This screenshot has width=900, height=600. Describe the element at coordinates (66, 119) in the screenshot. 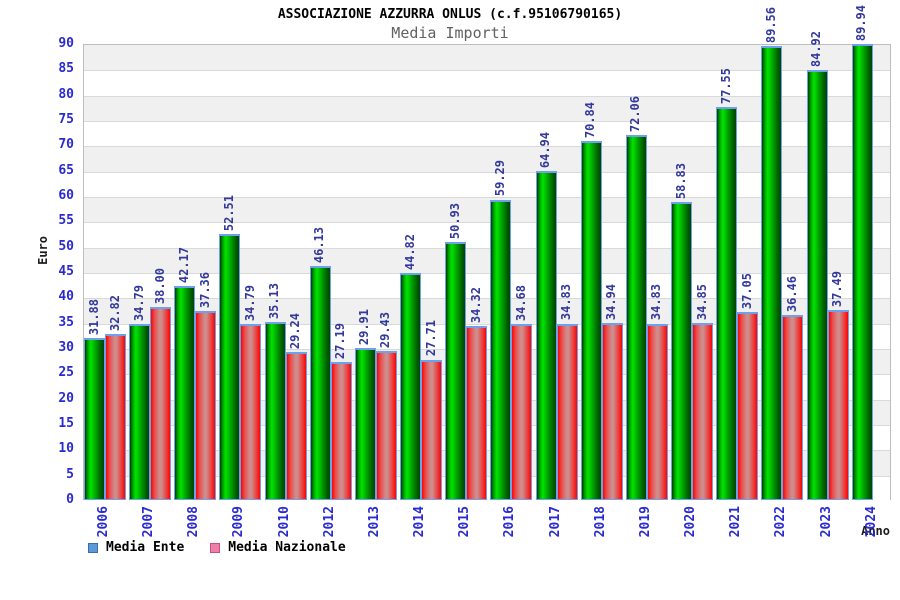

I see `y-tick-label: 75` at that location.